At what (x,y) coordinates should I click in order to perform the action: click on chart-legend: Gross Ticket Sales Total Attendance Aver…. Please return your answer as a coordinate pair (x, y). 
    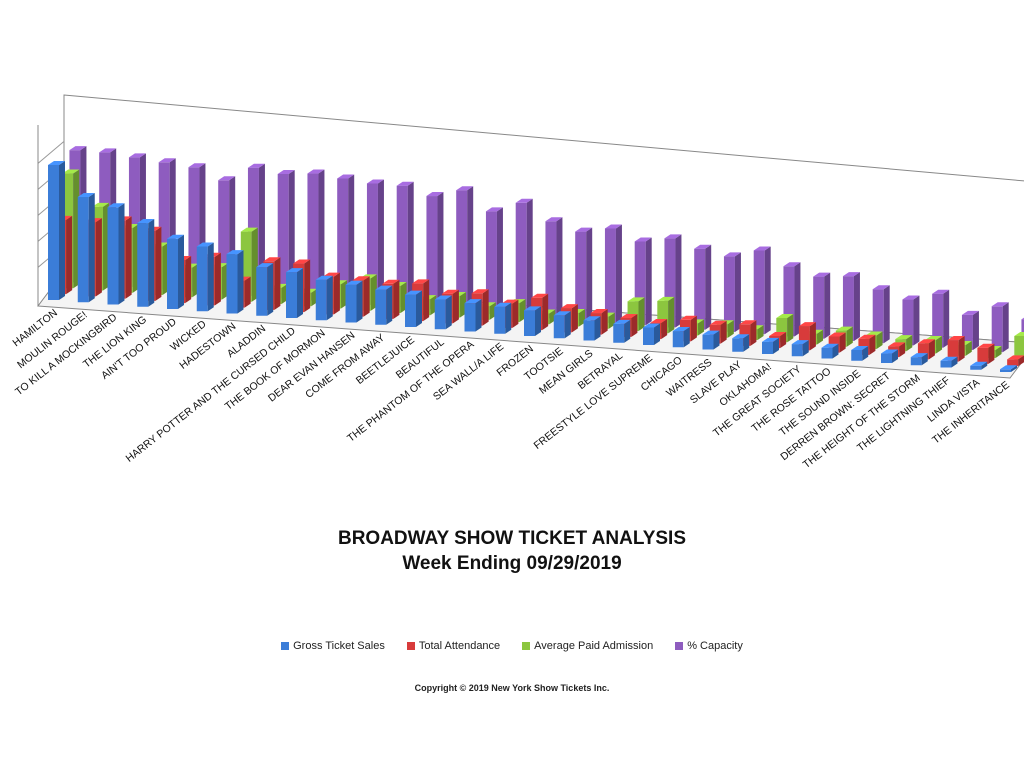
    Looking at the image, I should click on (512, 646).